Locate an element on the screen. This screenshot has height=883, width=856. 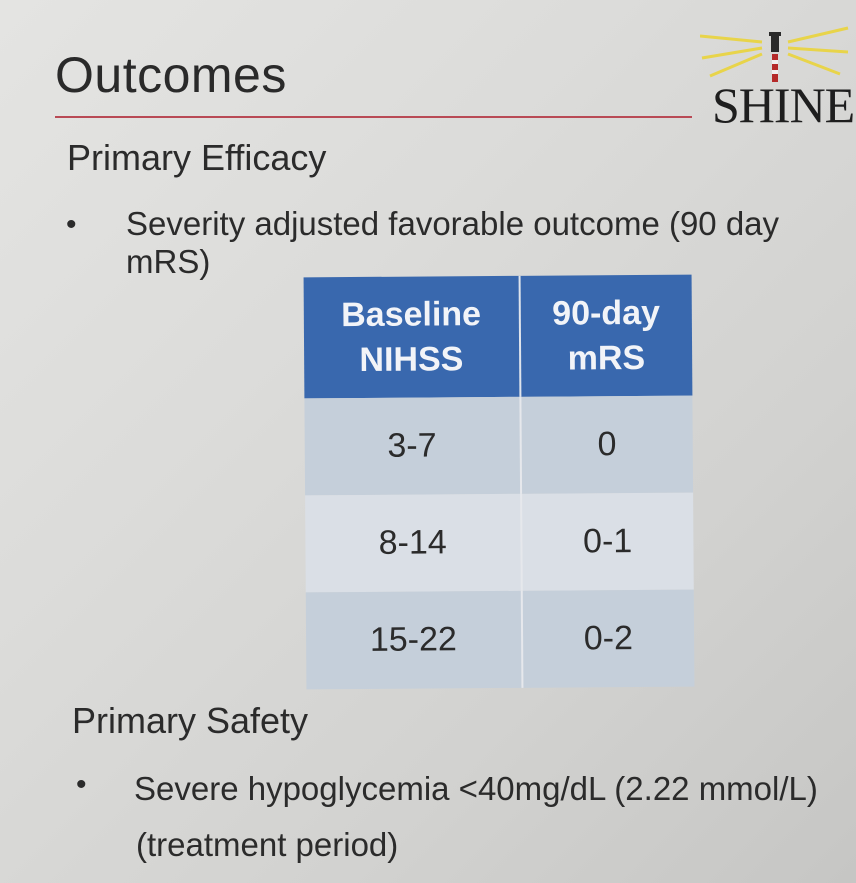
shine-logo: SHINE is located at coordinates (777, 79).